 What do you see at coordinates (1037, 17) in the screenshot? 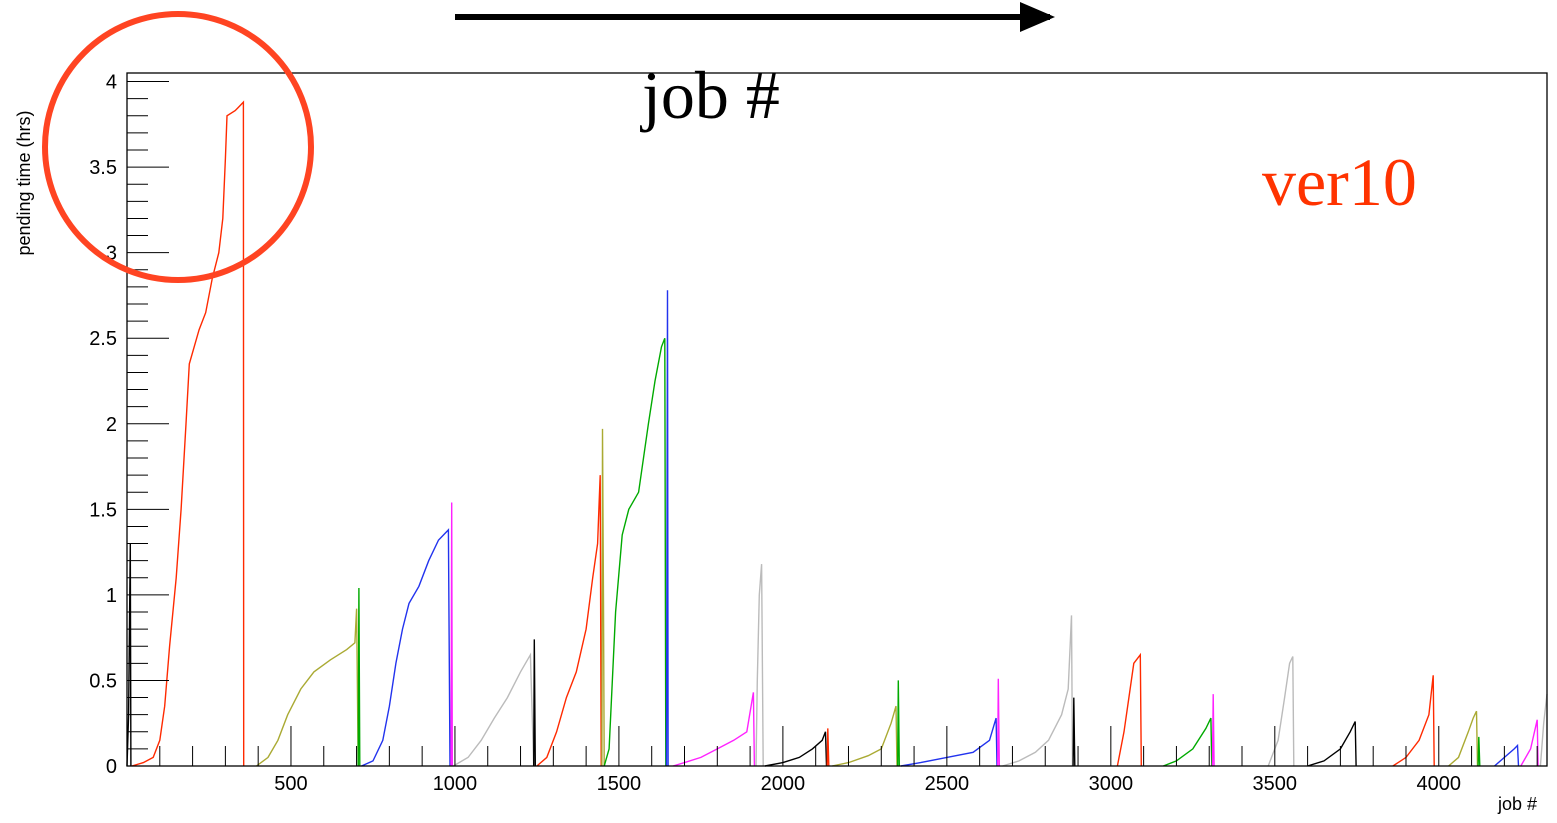
I see `arrow-head-icon` at bounding box center [1037, 17].